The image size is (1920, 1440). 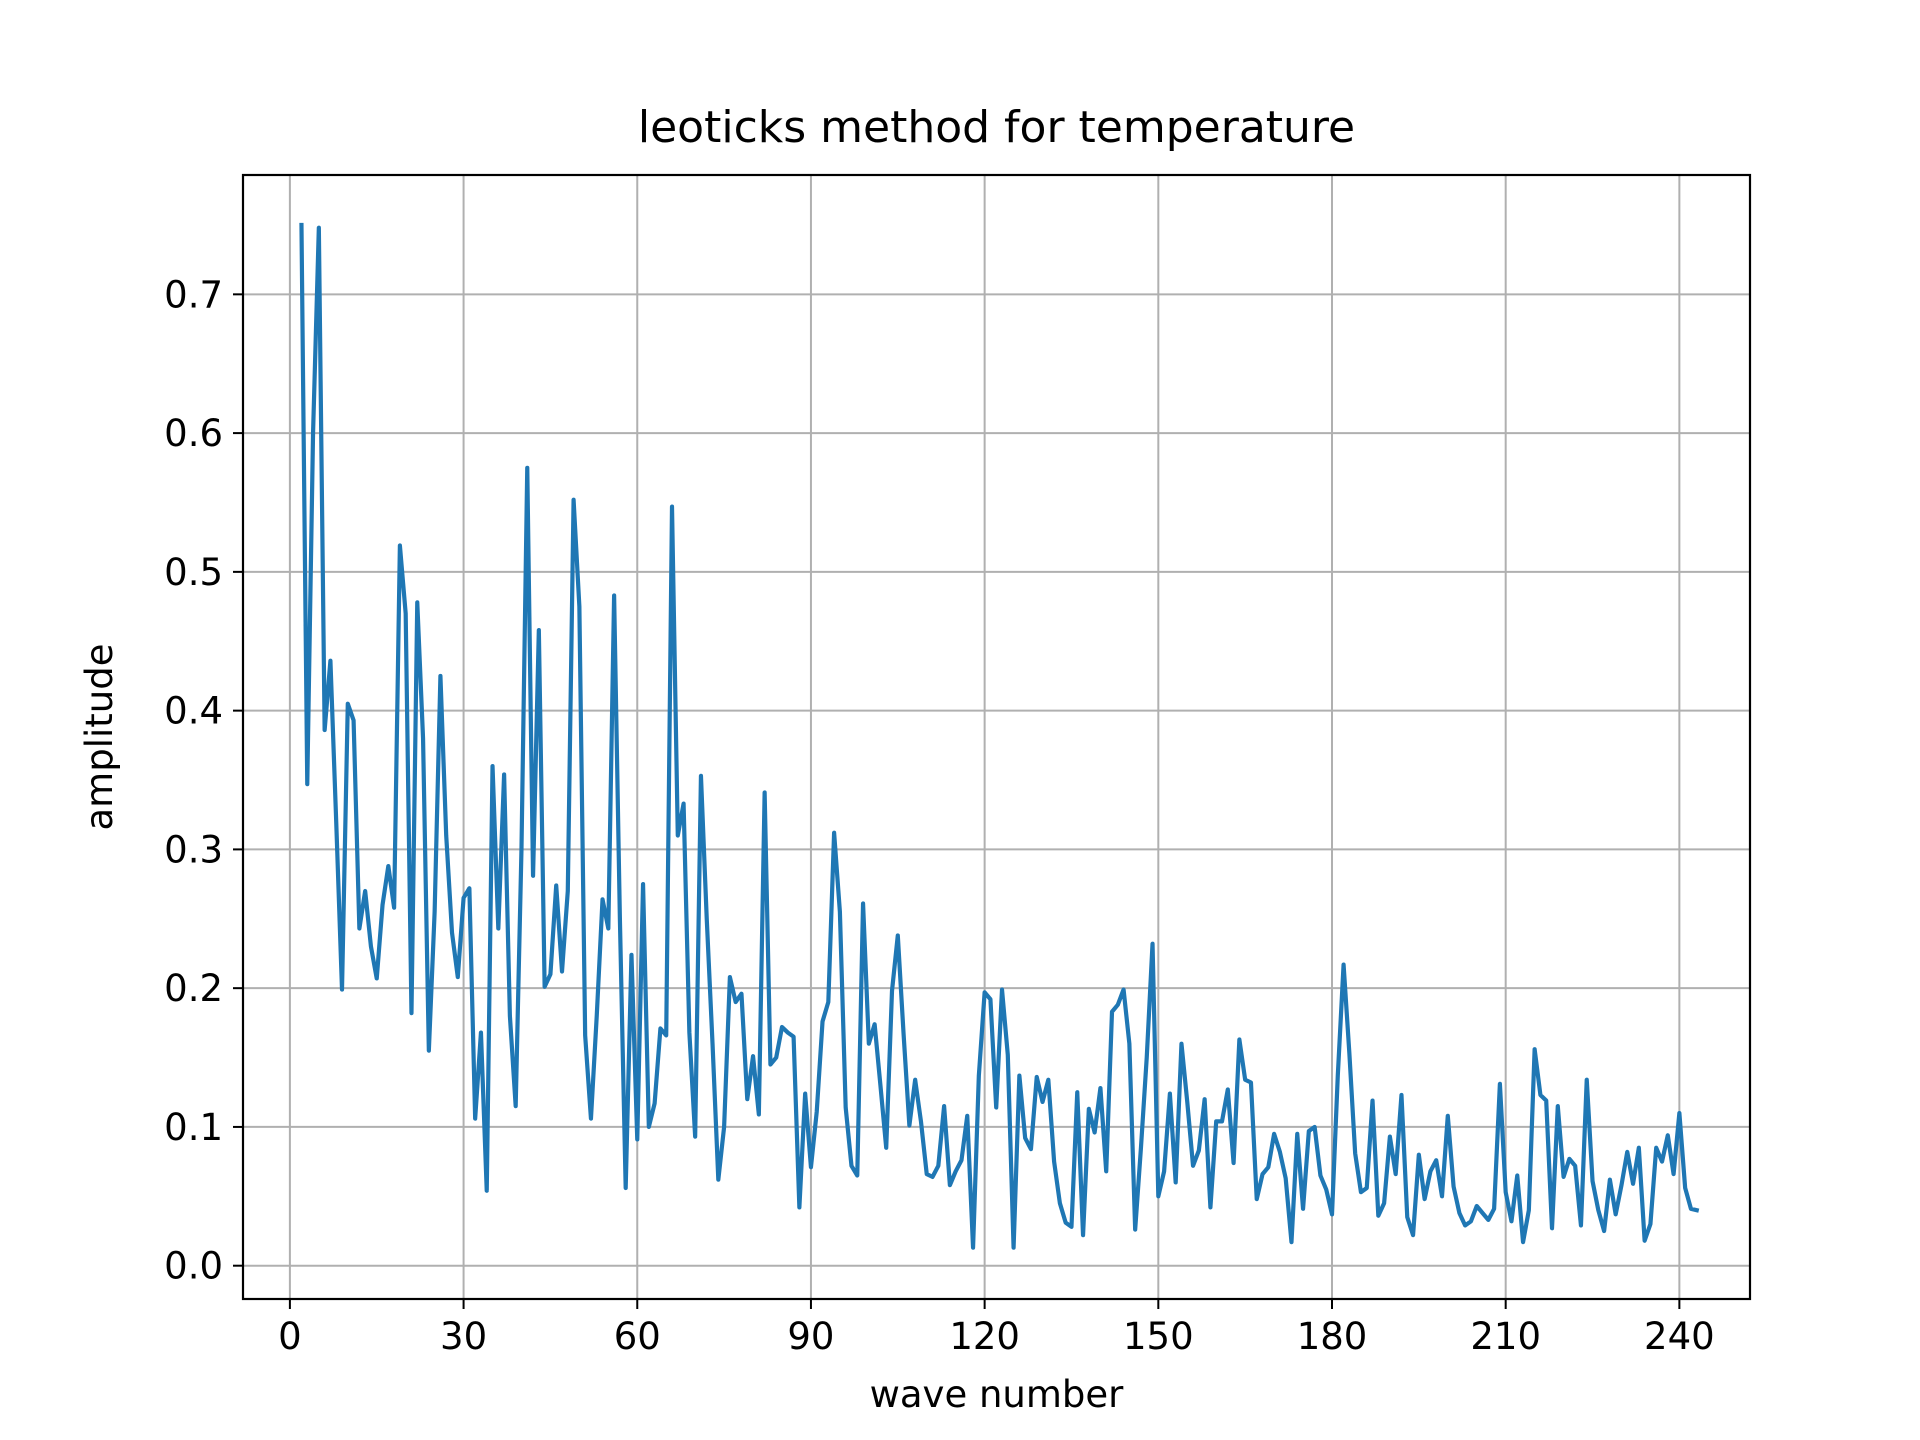 I want to click on x-tick-label: 240, so click(x=1679, y=1336).